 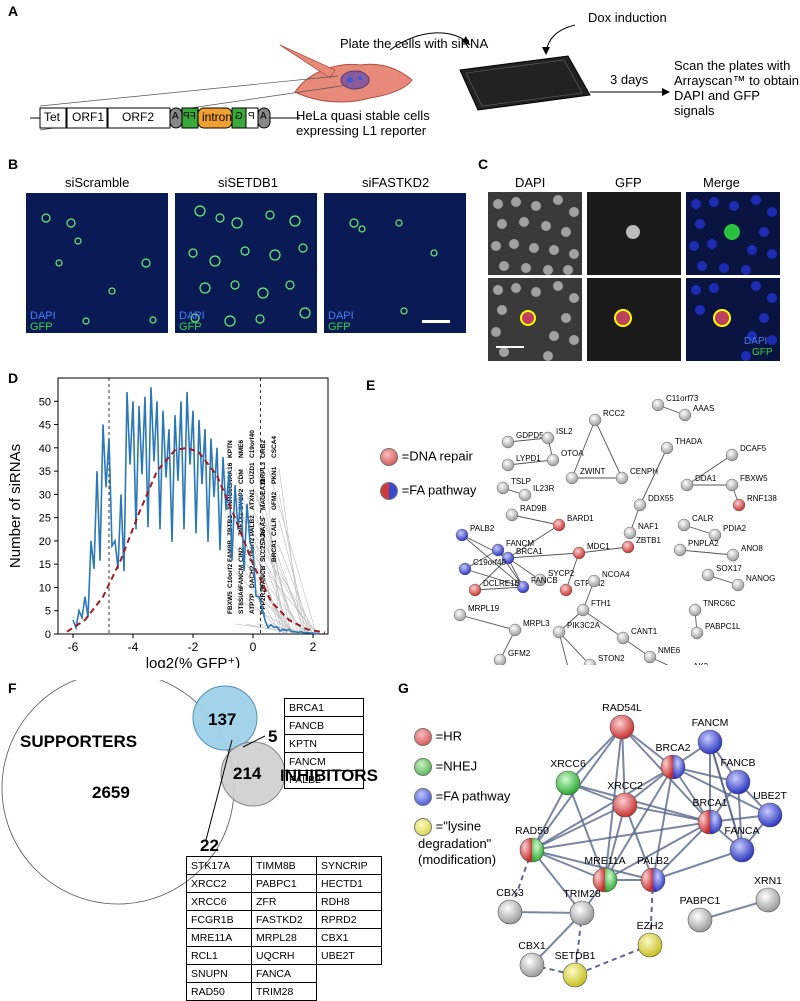 I want to click on c-gfp-bottom, so click(x=634, y=319).